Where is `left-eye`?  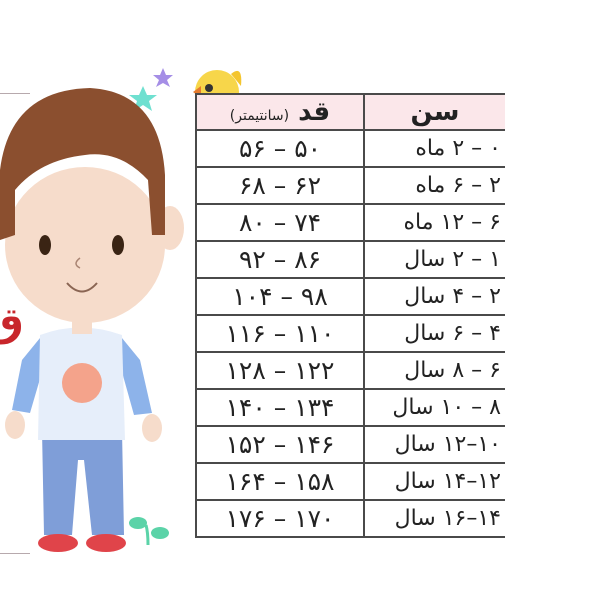
left-eye is located at coordinates (45, 245).